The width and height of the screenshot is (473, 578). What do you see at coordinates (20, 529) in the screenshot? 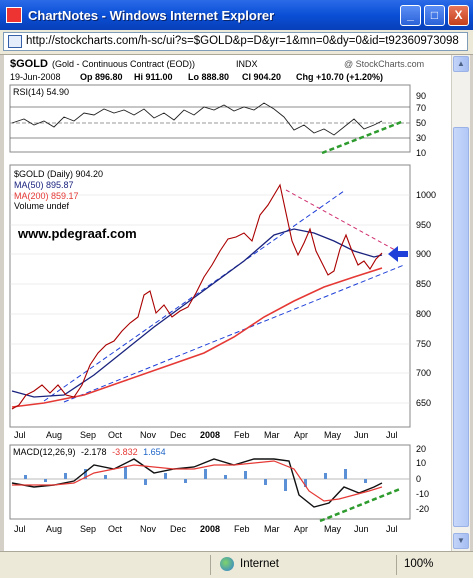
I see `xb-label-jul: Jul` at bounding box center [20, 529].